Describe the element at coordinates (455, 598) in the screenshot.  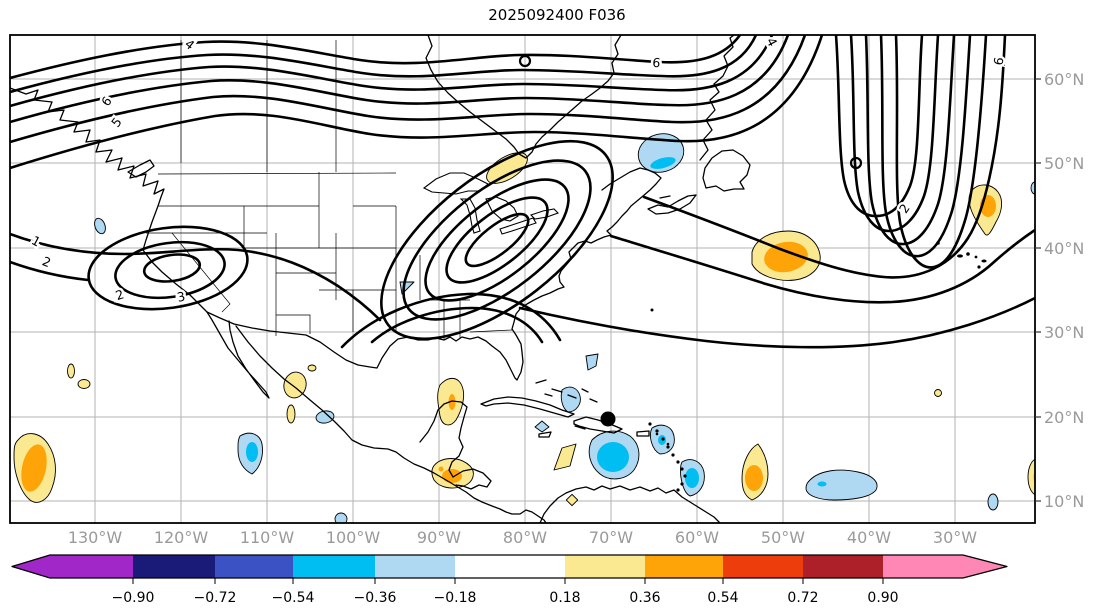
I see `colorbar-tick-label: −0.18` at that location.